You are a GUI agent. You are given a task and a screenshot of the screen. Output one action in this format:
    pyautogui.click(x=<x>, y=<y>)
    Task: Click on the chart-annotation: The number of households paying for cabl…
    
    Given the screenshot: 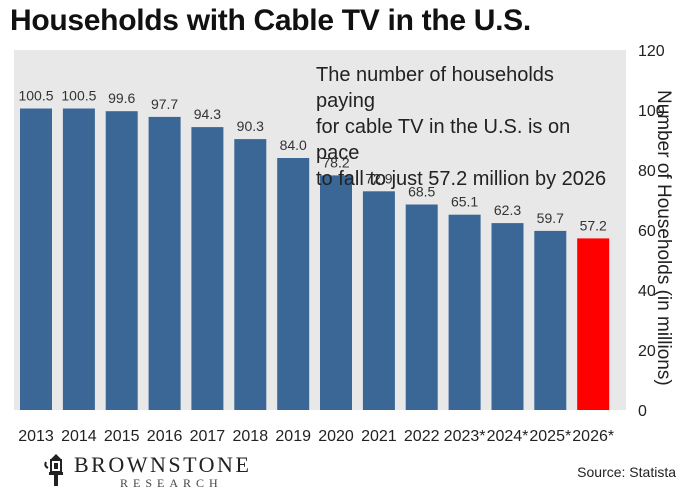 What is the action you would take?
    pyautogui.click(x=461, y=127)
    